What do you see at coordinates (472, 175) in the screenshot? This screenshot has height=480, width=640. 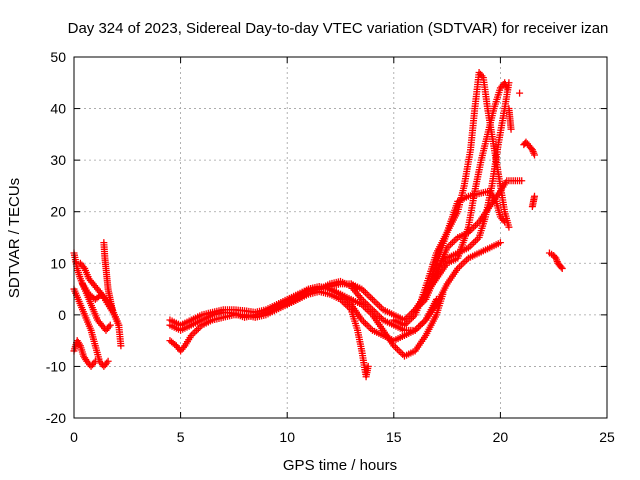 I see `series-track-p` at bounding box center [472, 175].